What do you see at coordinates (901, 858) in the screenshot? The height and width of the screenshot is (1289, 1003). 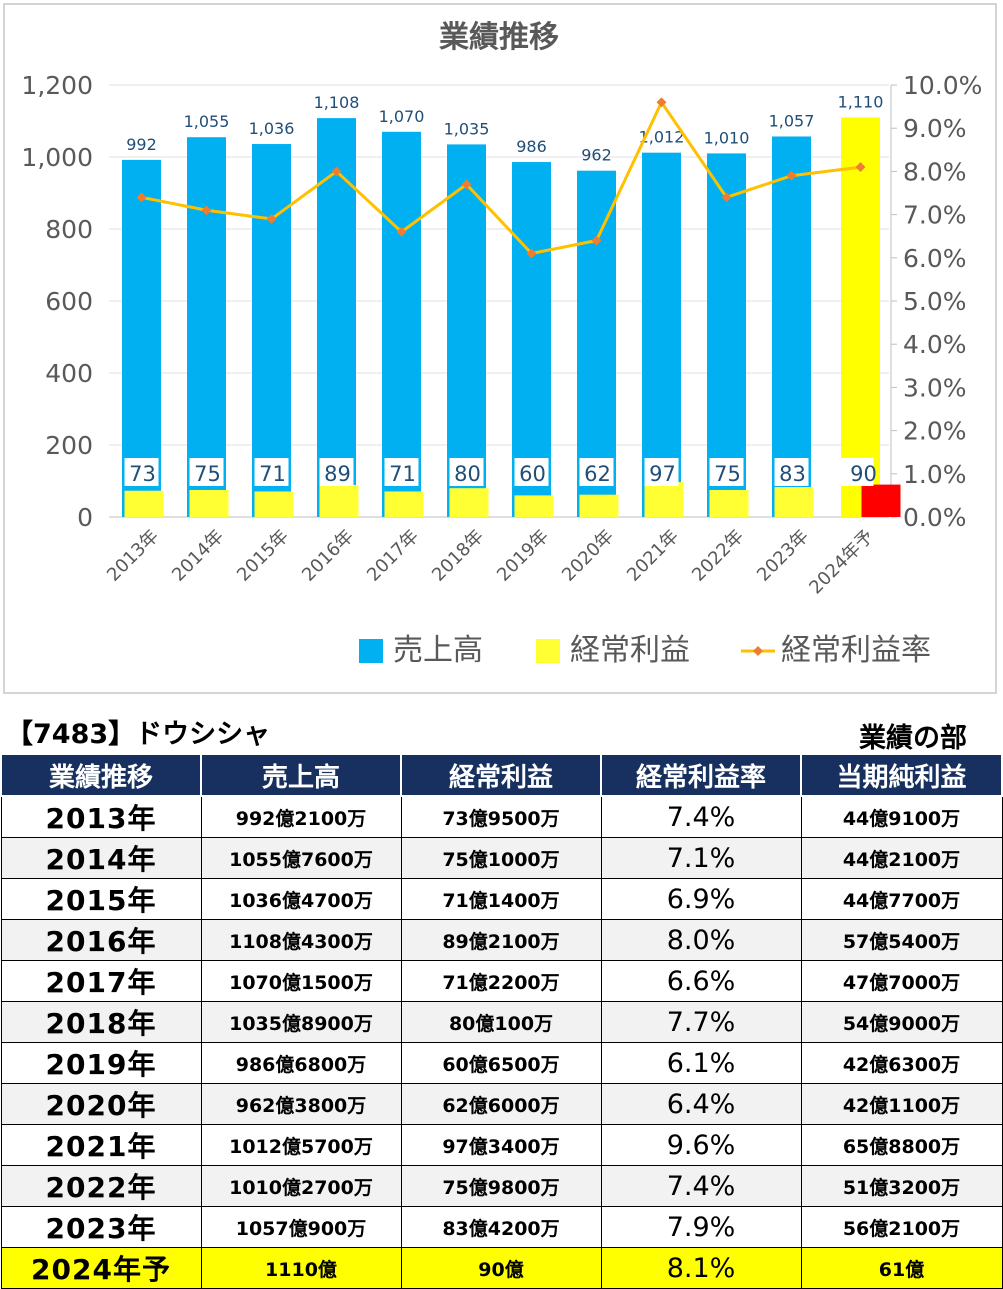 I see `row-net-income: 44億2100万` at bounding box center [901, 858].